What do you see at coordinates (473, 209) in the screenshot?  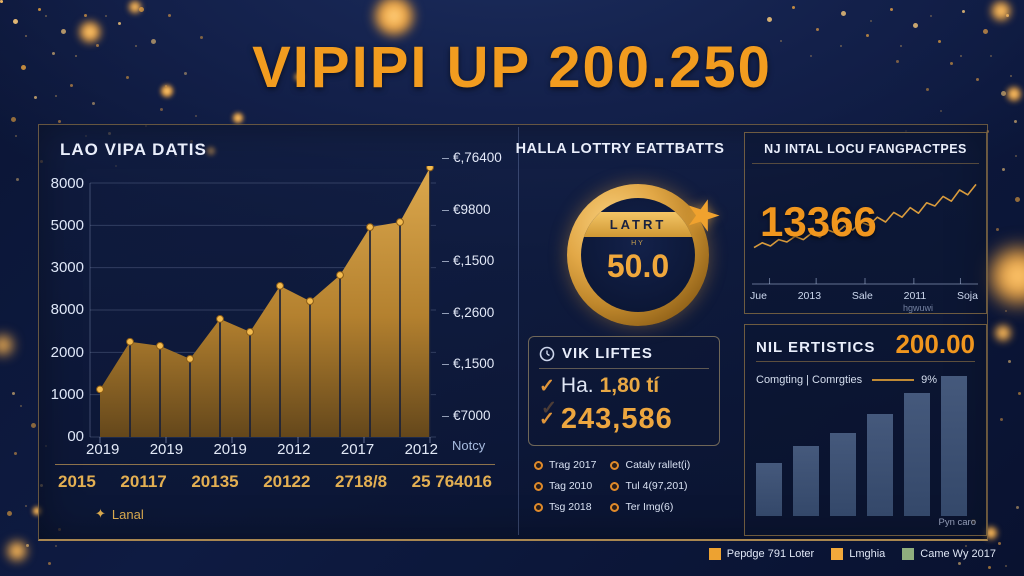 I see `y-tick: €9800` at bounding box center [473, 209].